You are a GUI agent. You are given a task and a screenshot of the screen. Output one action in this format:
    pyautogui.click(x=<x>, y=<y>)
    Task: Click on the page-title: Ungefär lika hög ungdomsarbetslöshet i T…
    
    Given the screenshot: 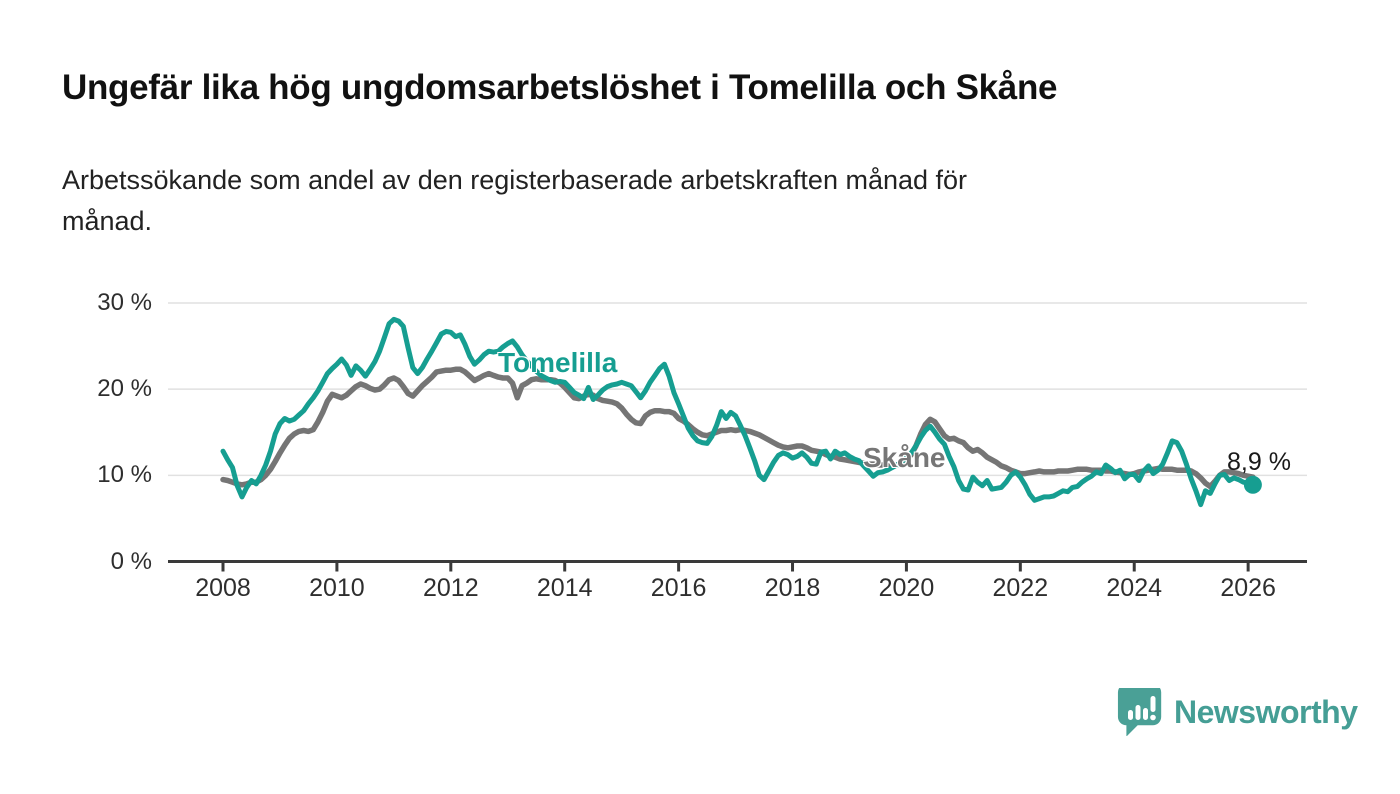 What is the action you would take?
    pyautogui.click(x=560, y=87)
    